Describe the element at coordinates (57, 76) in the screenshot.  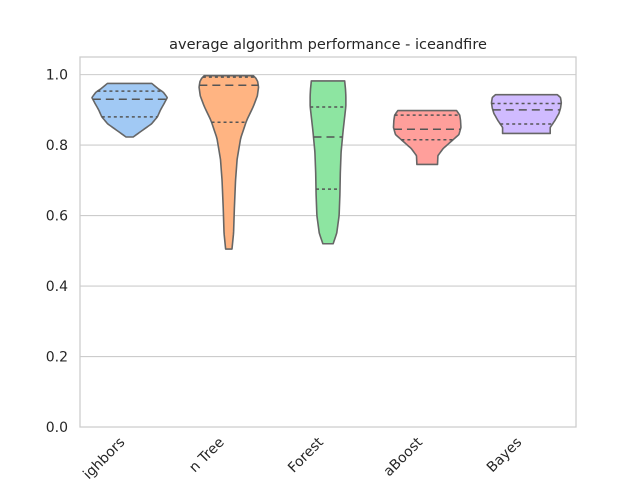
I see `y-tick-label: 1.0` at that location.